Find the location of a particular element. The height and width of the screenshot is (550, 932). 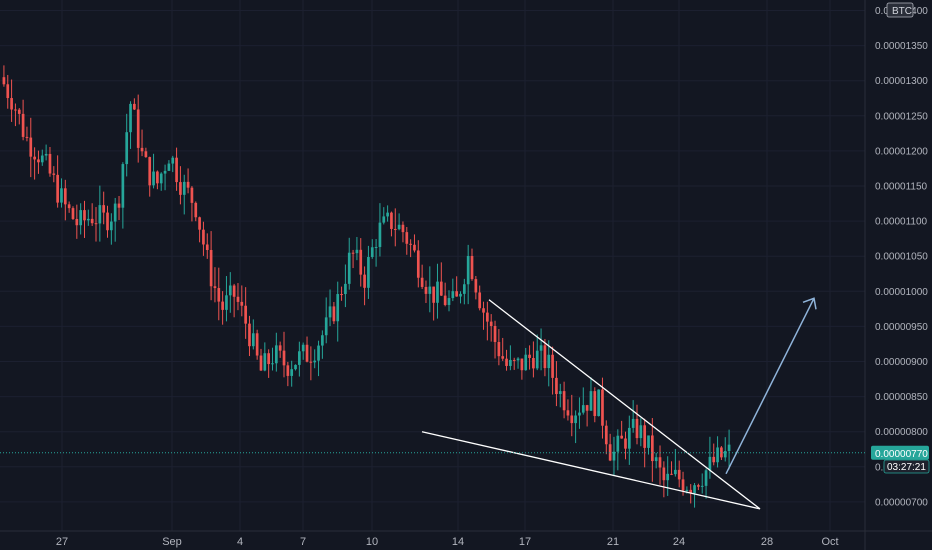

currency-badge: BTC is located at coordinates (900, 10).